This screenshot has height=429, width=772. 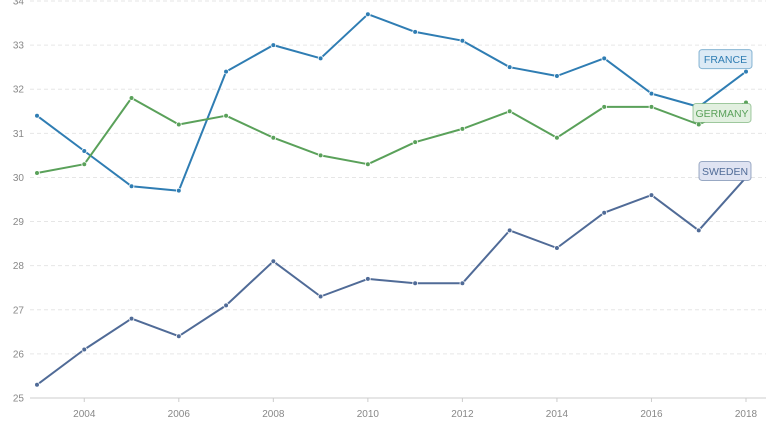 I want to click on data-point-germany-2012, so click(x=462, y=129).